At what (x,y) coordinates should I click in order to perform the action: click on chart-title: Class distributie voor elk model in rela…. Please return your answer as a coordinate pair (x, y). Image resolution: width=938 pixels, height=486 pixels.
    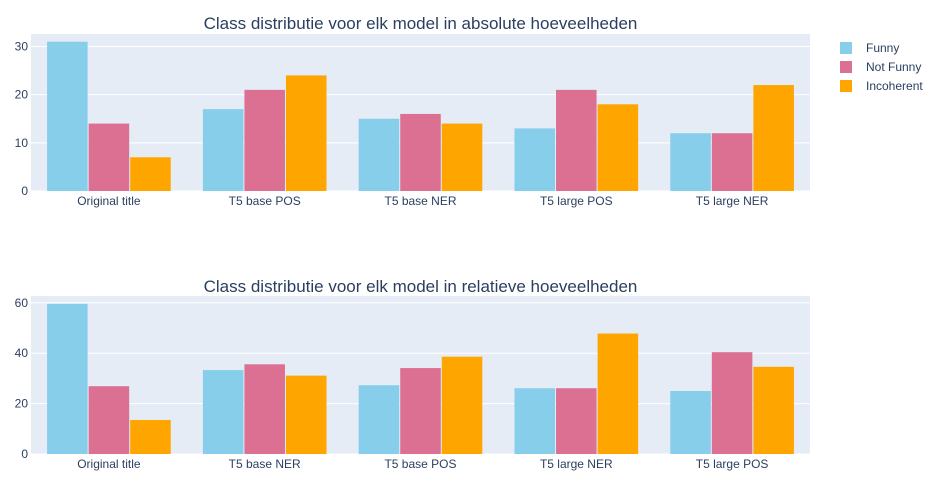
    Looking at the image, I should click on (421, 286).